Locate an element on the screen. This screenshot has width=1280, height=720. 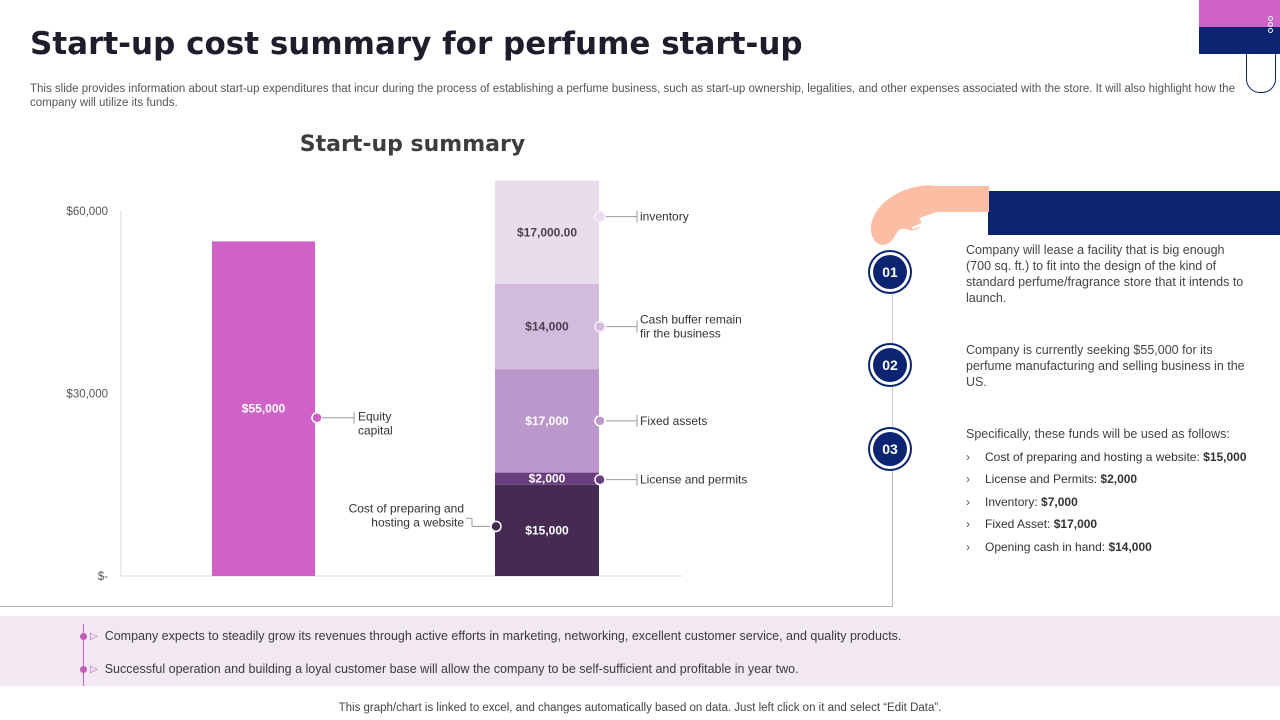
data-label: $17,000.00 is located at coordinates (547, 232).